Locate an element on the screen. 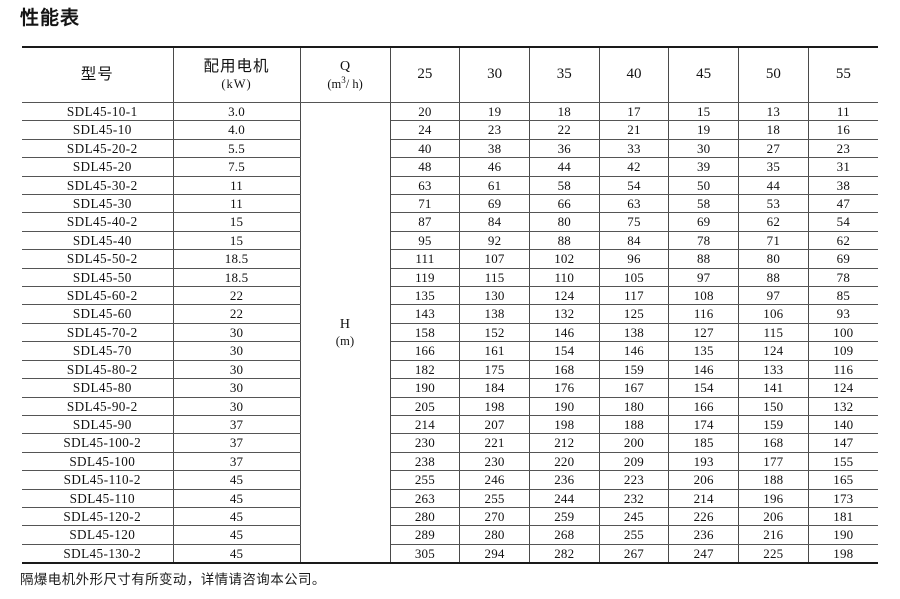 This screenshot has width=900, height=599. cell-head-value: 247 is located at coordinates (703, 554).